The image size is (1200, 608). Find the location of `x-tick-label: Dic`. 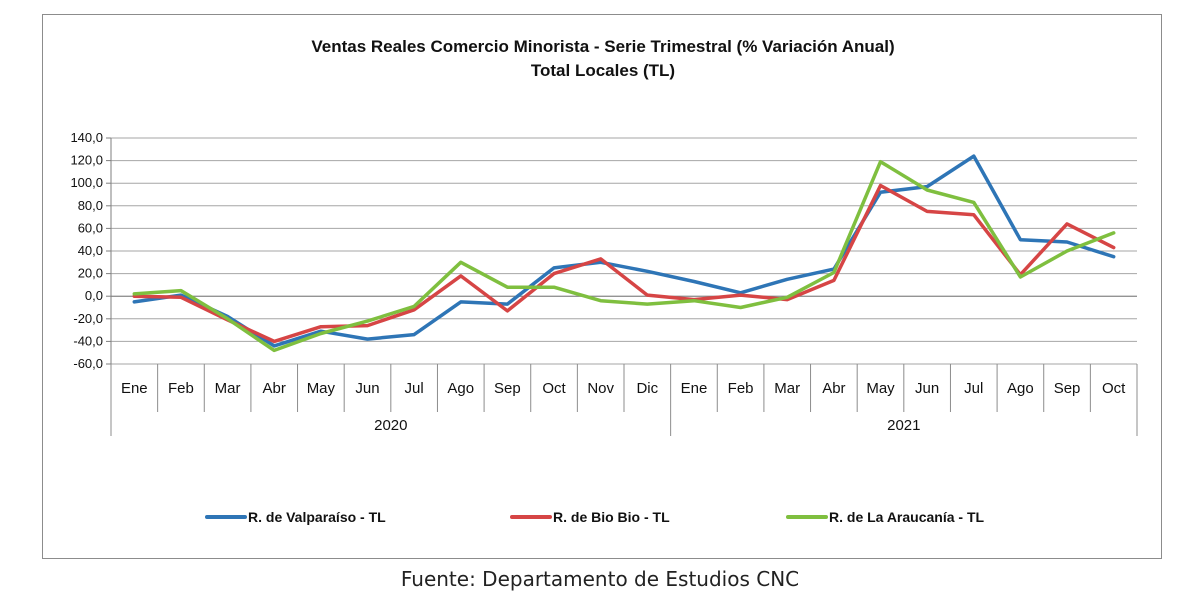

x-tick-label: Dic is located at coordinates (647, 388).